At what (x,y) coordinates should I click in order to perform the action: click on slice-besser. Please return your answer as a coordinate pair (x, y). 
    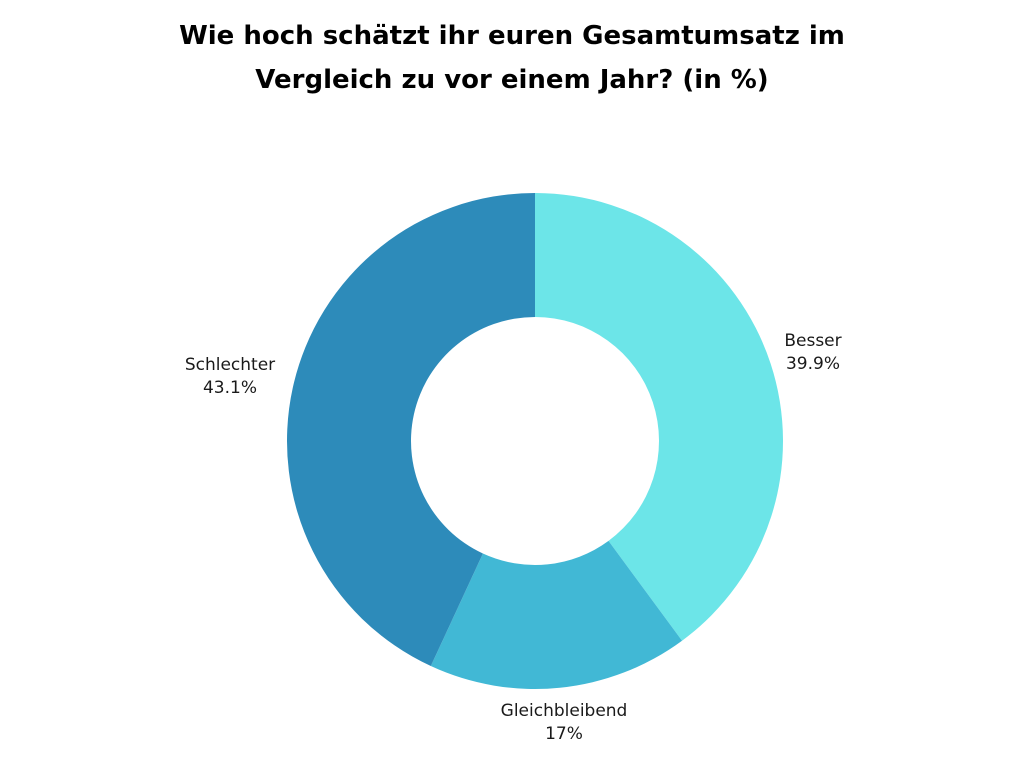
    Looking at the image, I should click on (659, 417).